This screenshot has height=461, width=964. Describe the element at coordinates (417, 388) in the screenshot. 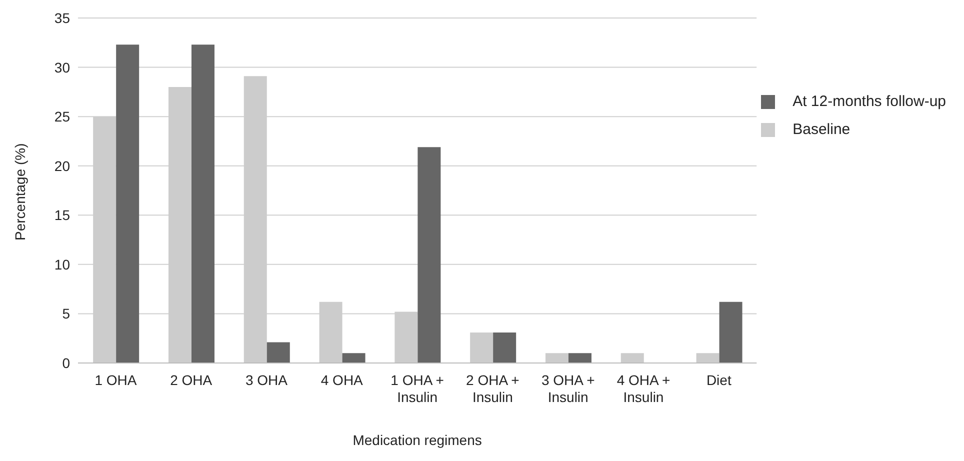

I see `x-tick-label: 1 OHA + Insulin` at that location.